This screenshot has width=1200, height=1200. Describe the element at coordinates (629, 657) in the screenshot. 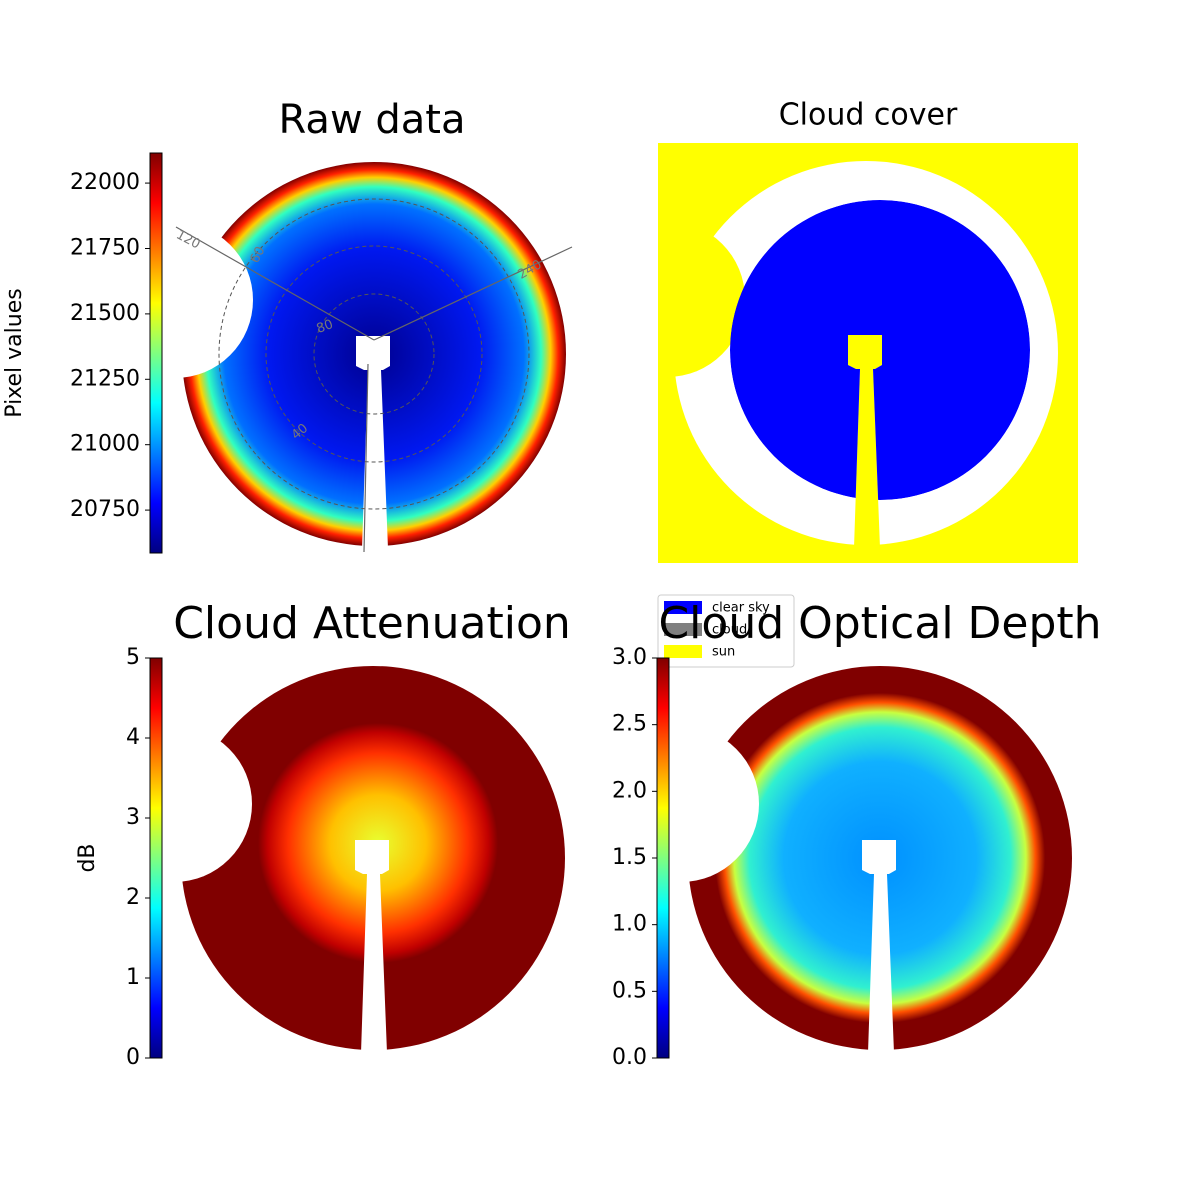

I see `colorbar-tick-label: 3.0` at that location.